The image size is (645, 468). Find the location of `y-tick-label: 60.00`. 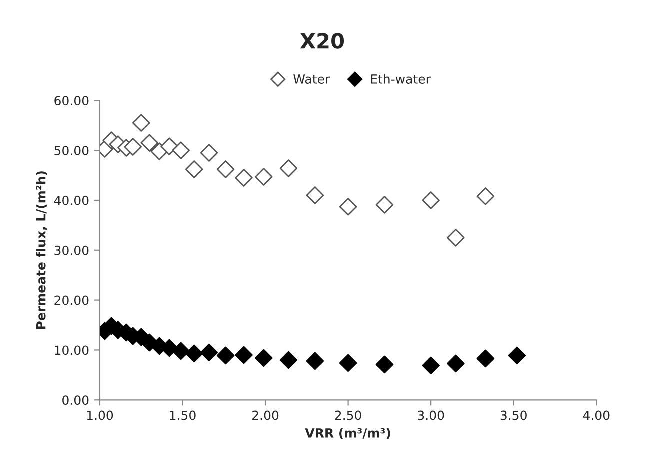

y-tick-label: 60.00 is located at coordinates (71, 101).